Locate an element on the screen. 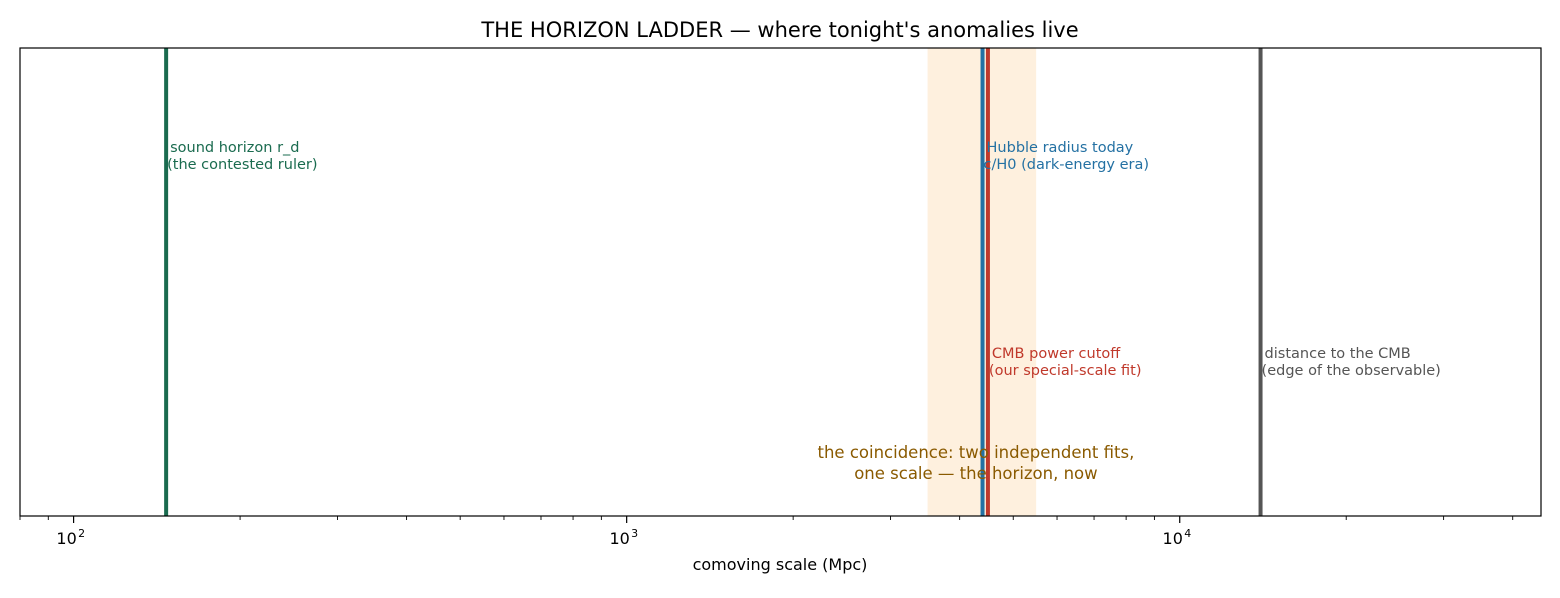  marker-label-0-line2: (the contested ruler) is located at coordinates (242, 165).